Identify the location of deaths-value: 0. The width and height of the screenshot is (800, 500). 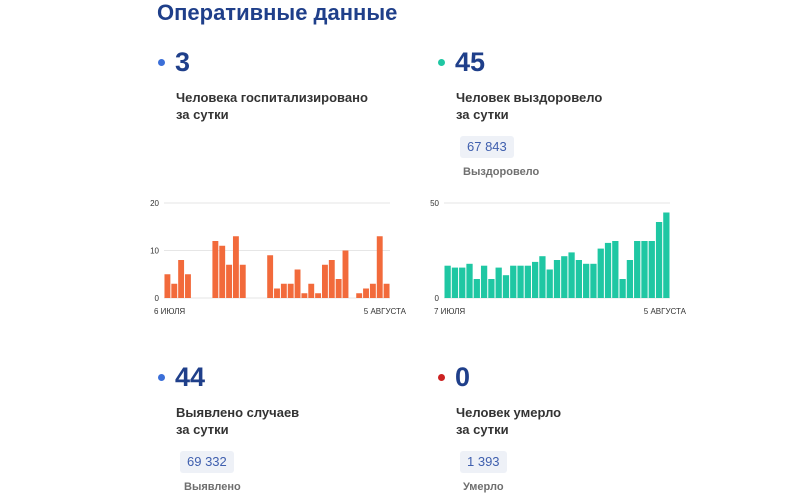
(463, 377).